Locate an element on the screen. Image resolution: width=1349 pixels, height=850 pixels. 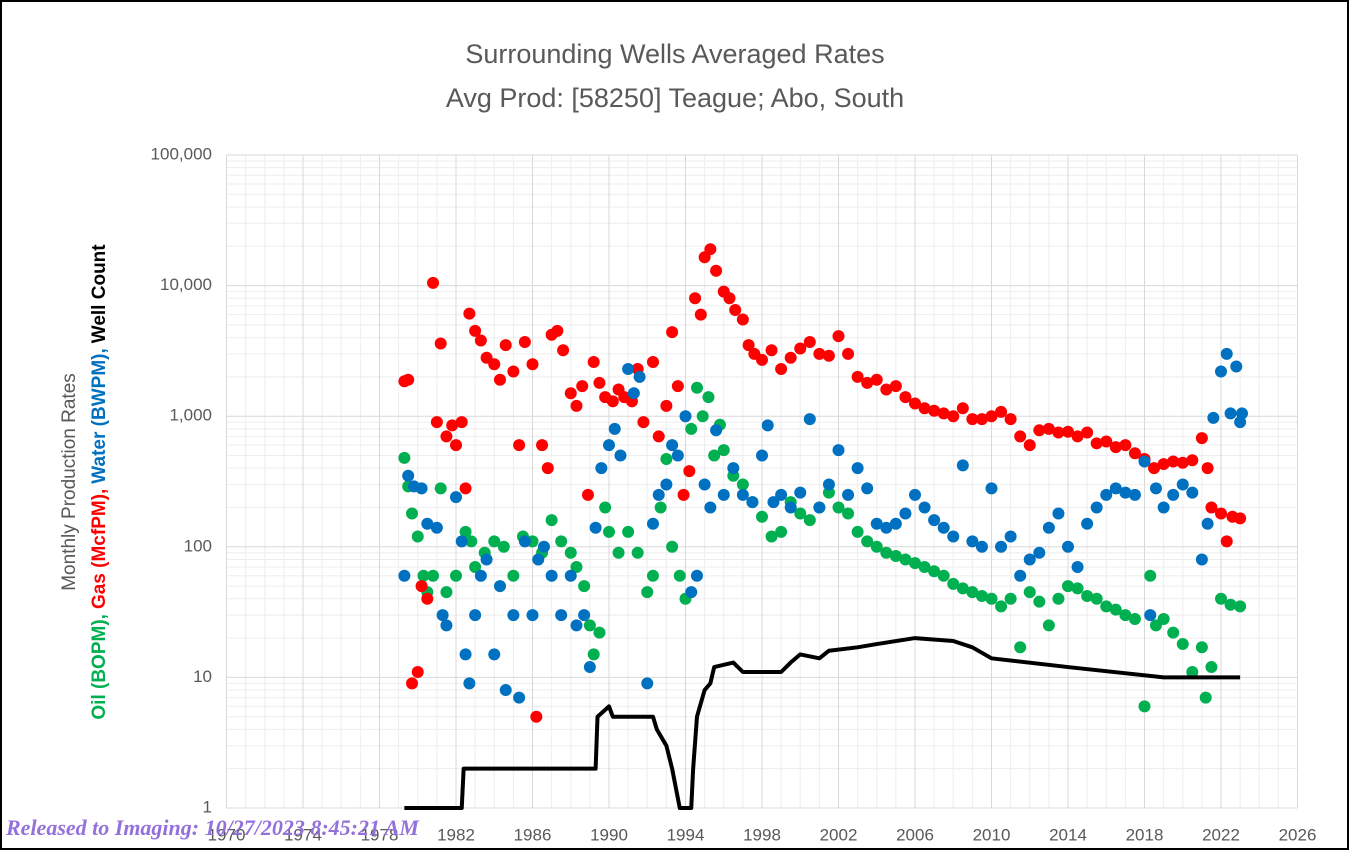
x-tick-label: 2010 is located at coordinates (992, 834).